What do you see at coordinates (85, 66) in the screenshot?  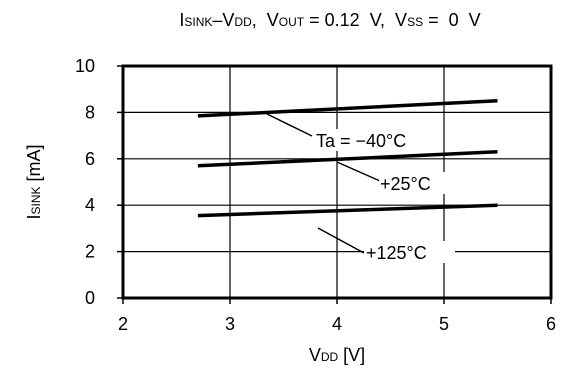 I see `y-tick-label: 10` at bounding box center [85, 66].